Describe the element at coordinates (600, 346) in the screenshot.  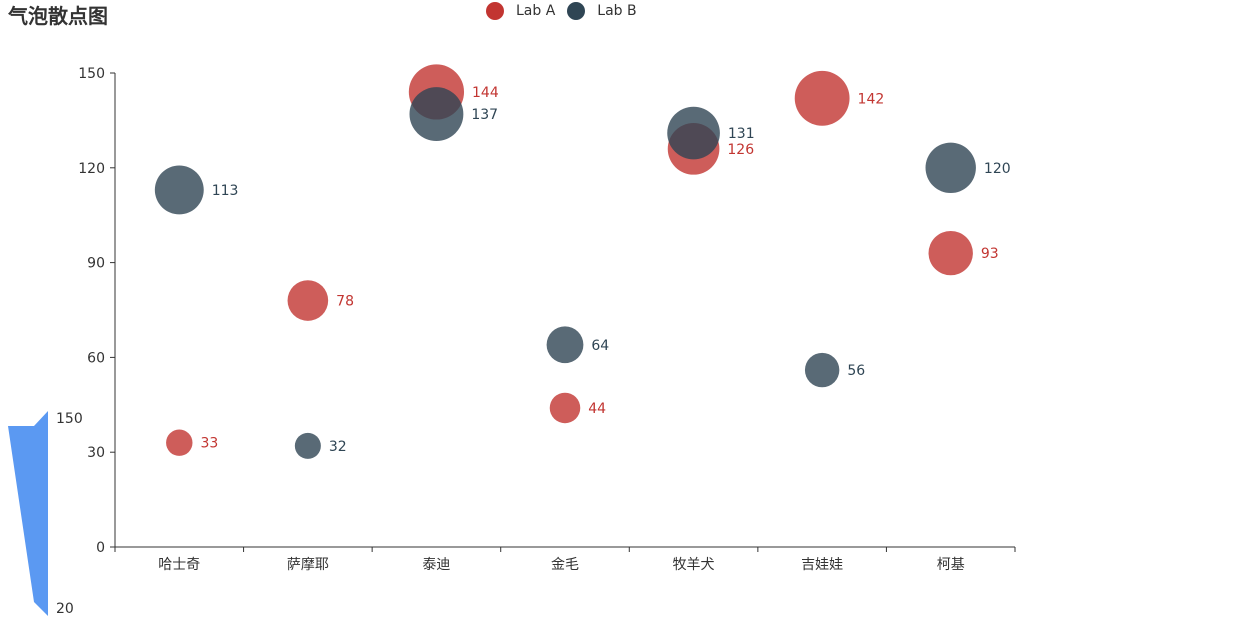
I see `data-label: 64` at that location.